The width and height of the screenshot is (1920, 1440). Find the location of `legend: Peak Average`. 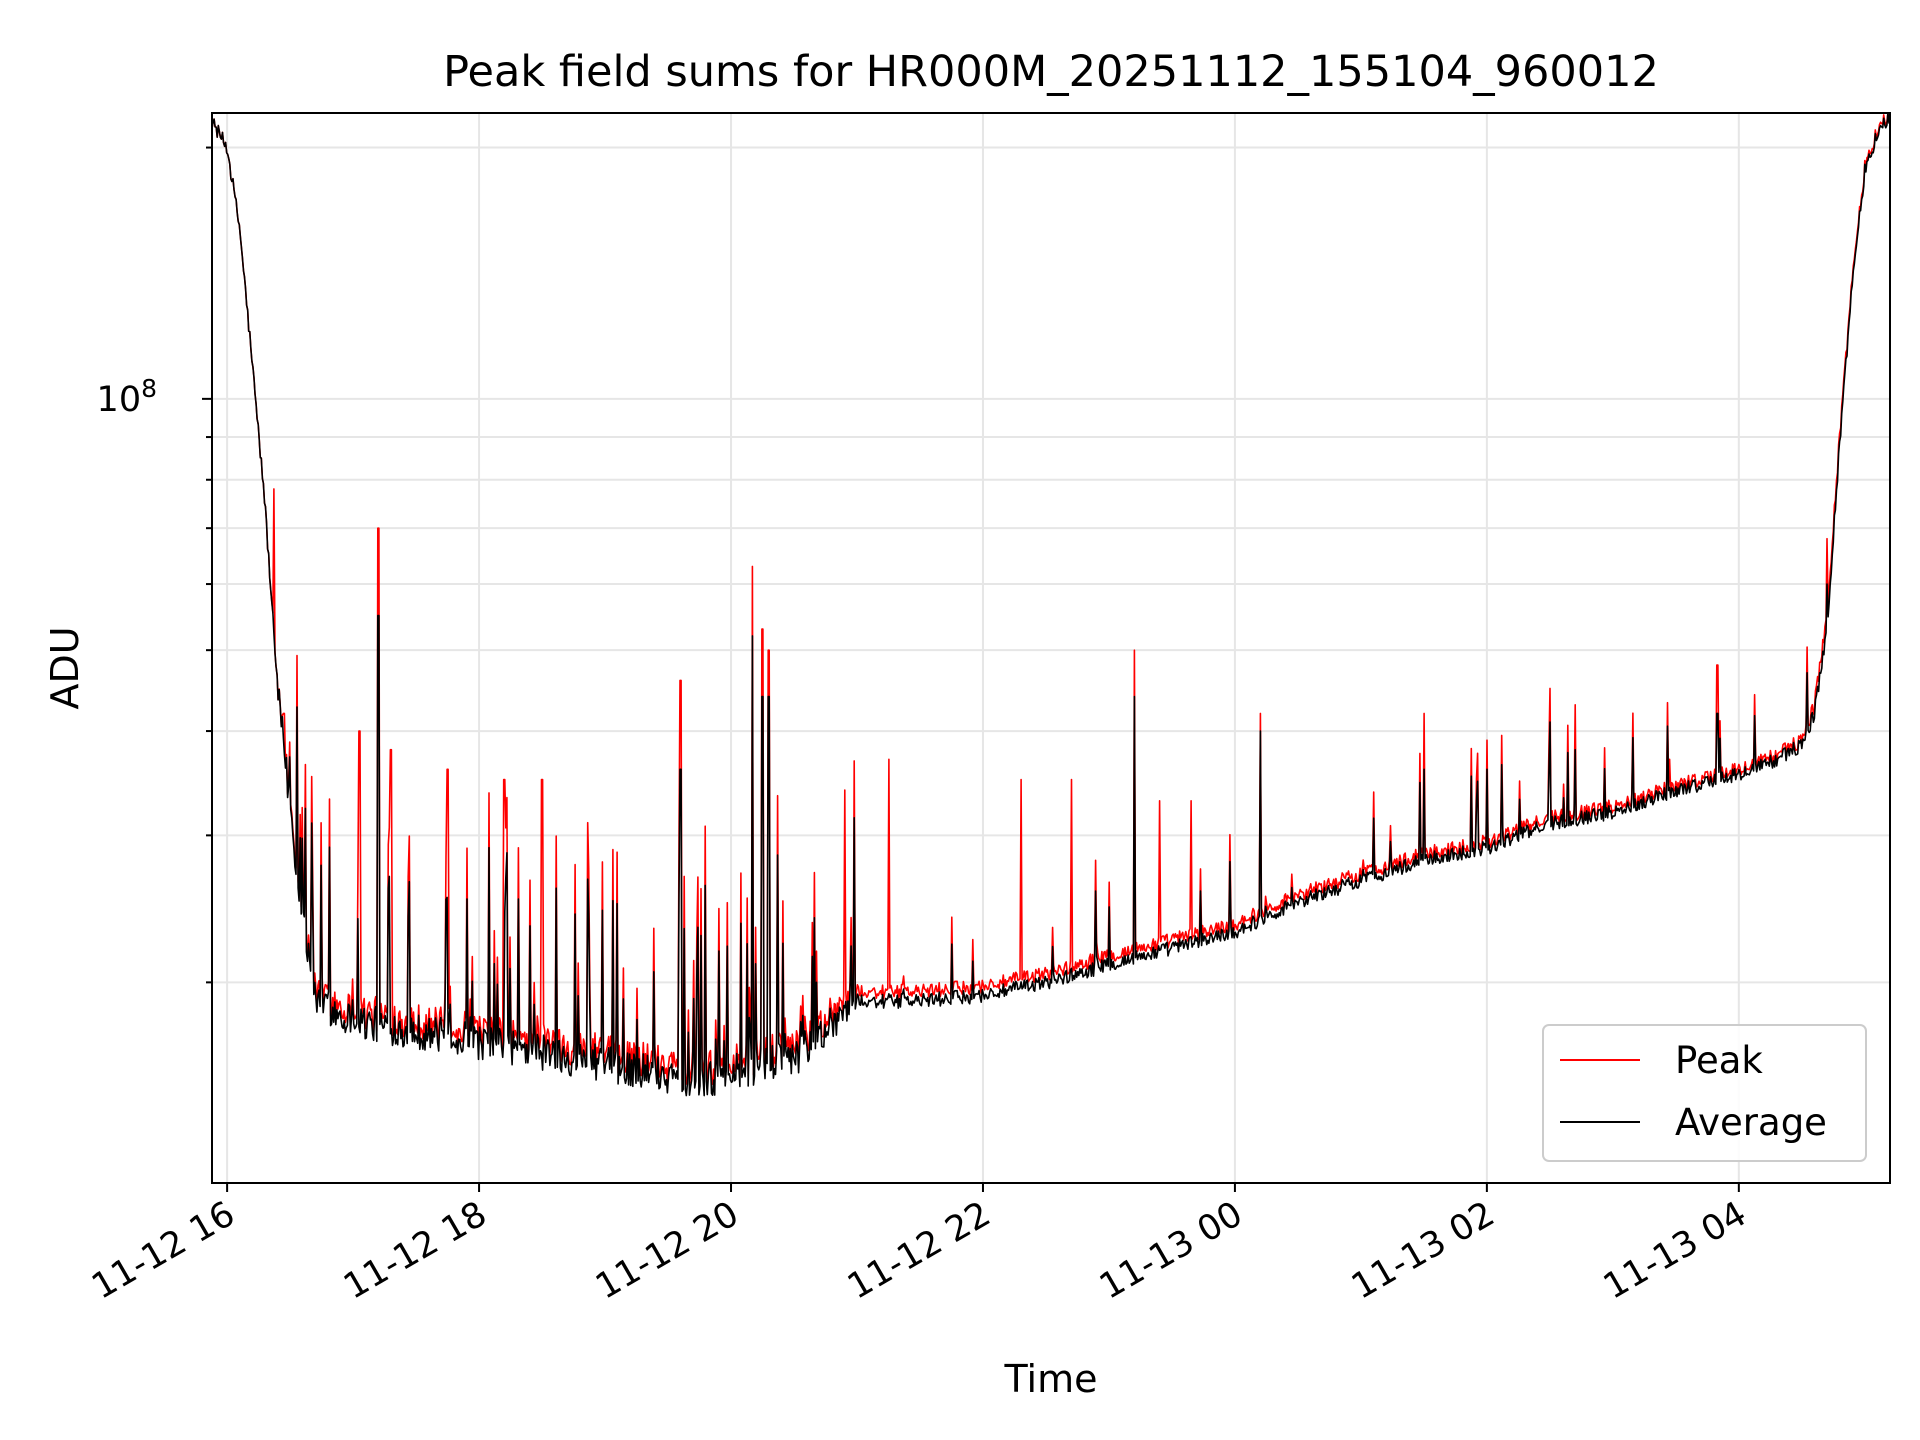

legend: Peak Average is located at coordinates (1704, 1093).